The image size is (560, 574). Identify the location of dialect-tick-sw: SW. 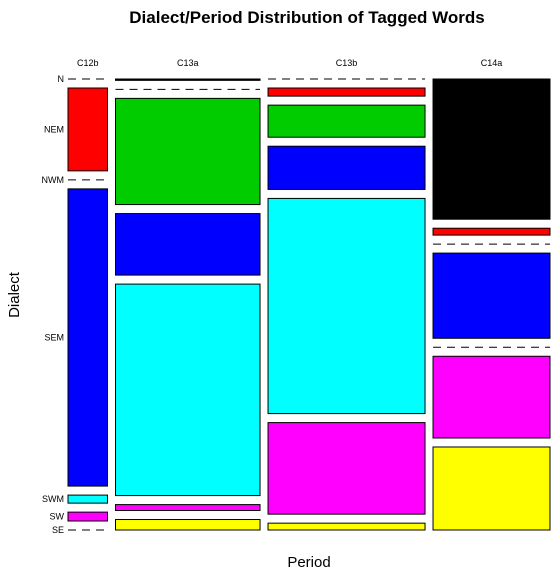
(57, 517).